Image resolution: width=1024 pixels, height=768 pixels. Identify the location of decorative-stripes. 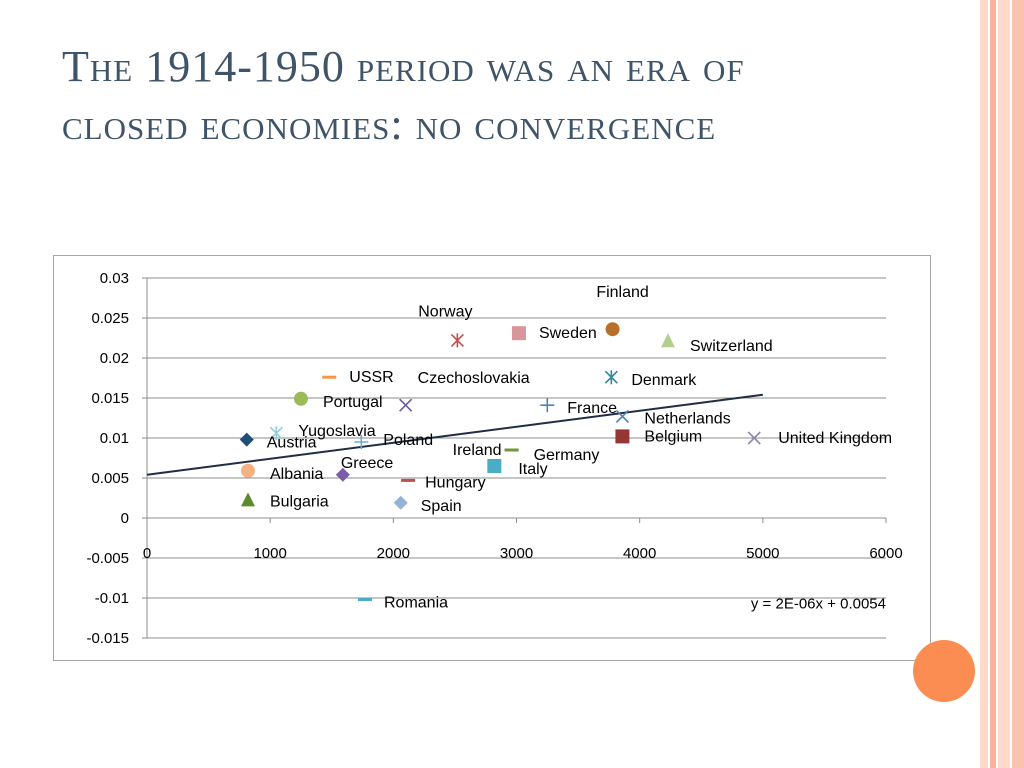
(1002, 384).